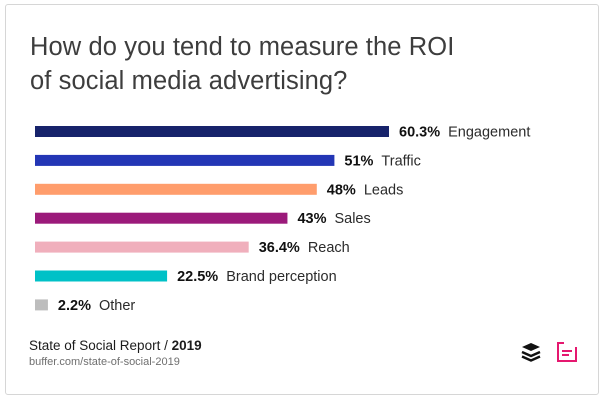  Describe the element at coordinates (185, 160) in the screenshot. I see `bar-traffic` at that location.